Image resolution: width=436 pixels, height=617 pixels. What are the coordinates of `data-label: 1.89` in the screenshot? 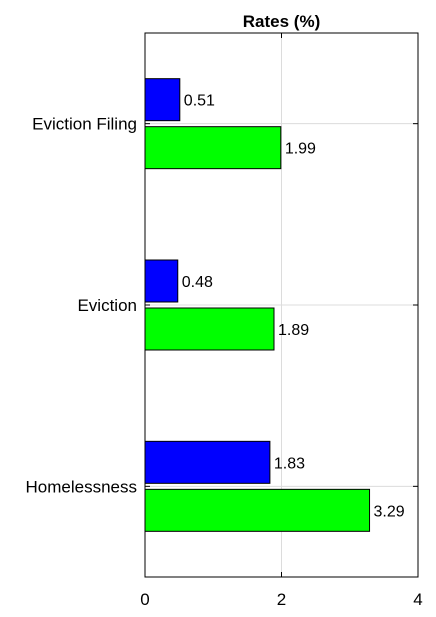 It's located at (293, 330).